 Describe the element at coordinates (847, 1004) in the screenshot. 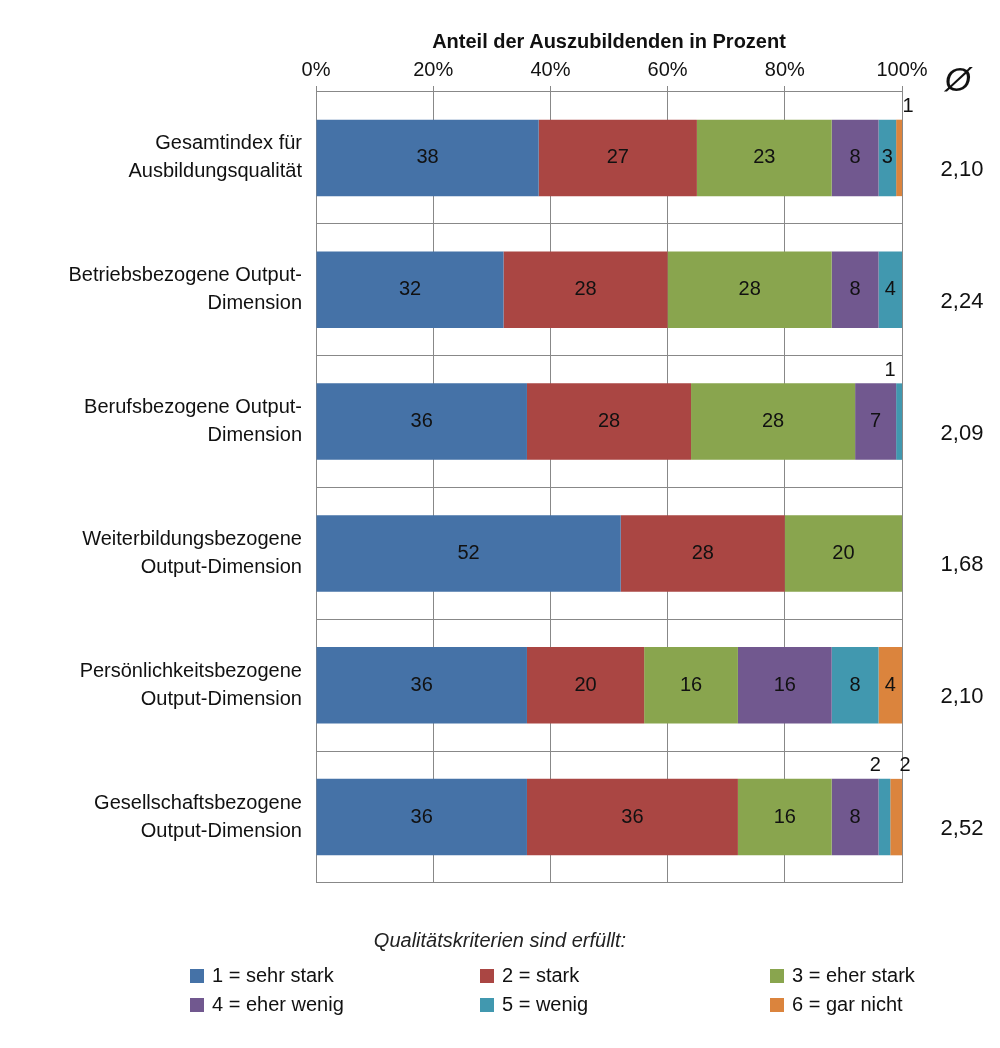

I see `legend-label: 6 = gar nicht` at that location.